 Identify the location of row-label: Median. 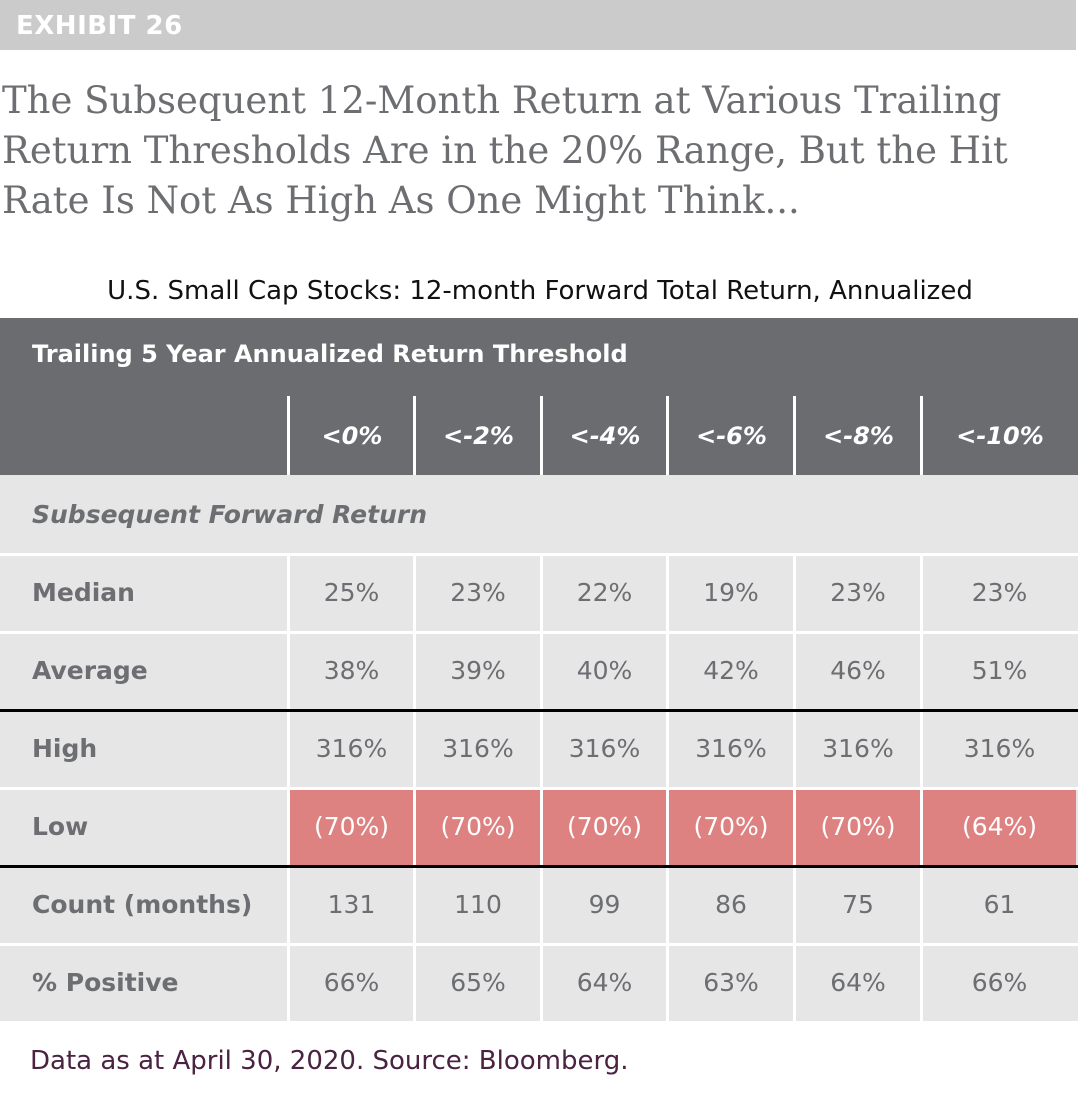
(83, 592).